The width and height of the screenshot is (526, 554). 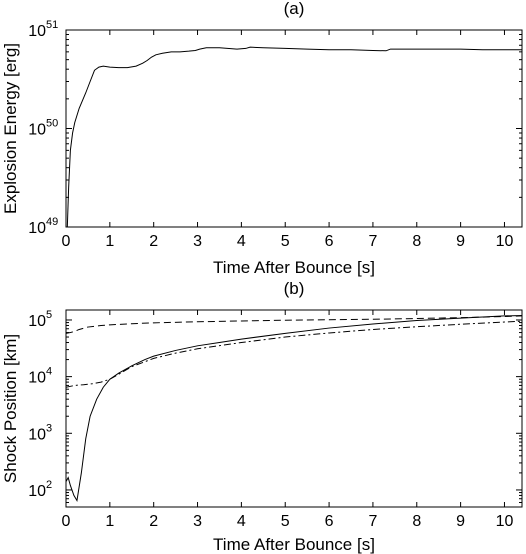 What do you see at coordinates (294, 354) in the screenshot?
I see `series-line-dashdot` at bounding box center [294, 354].